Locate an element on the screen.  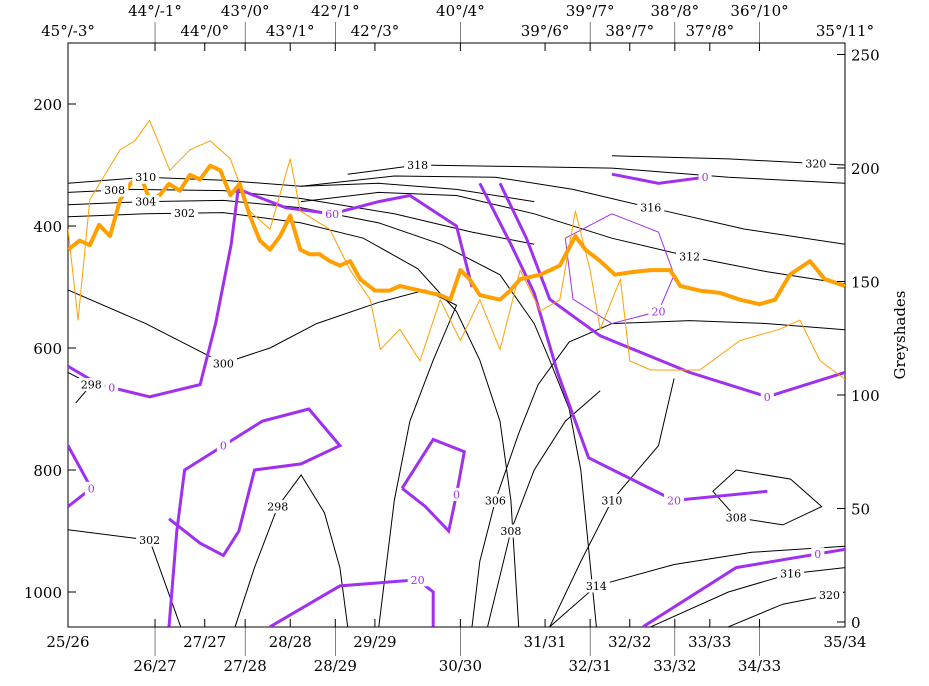
y2-tick-label: 150 is located at coordinates (865, 283).